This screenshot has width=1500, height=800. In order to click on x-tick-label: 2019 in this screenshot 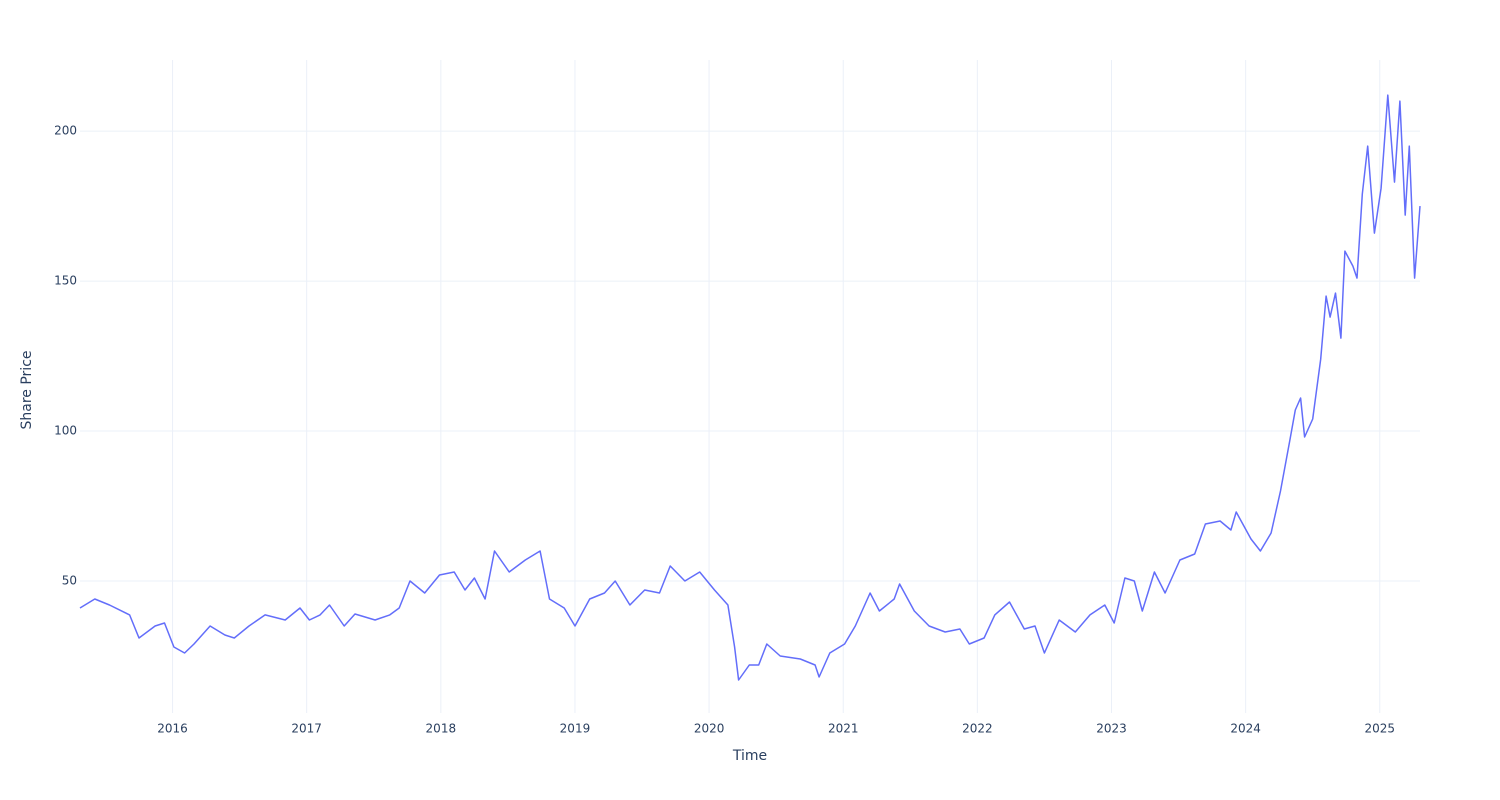, I will do `click(575, 729)`.